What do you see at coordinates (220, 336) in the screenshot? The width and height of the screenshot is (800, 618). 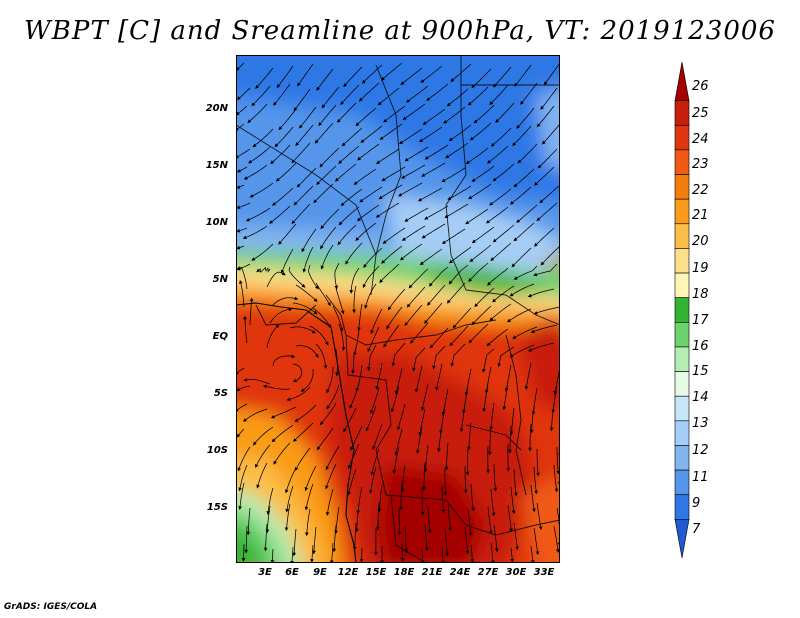 I see `lat-label-eq: EQ` at bounding box center [220, 336].